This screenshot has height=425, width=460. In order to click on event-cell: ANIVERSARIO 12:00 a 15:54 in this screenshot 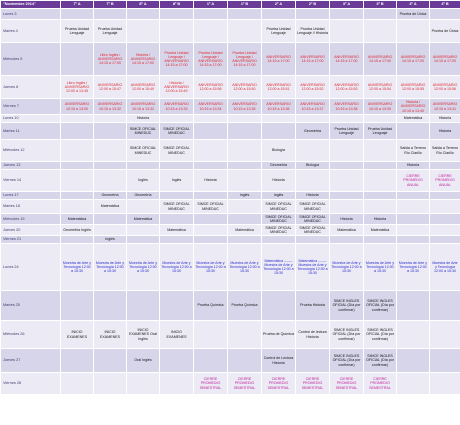, I will do `click(380, 87)`.